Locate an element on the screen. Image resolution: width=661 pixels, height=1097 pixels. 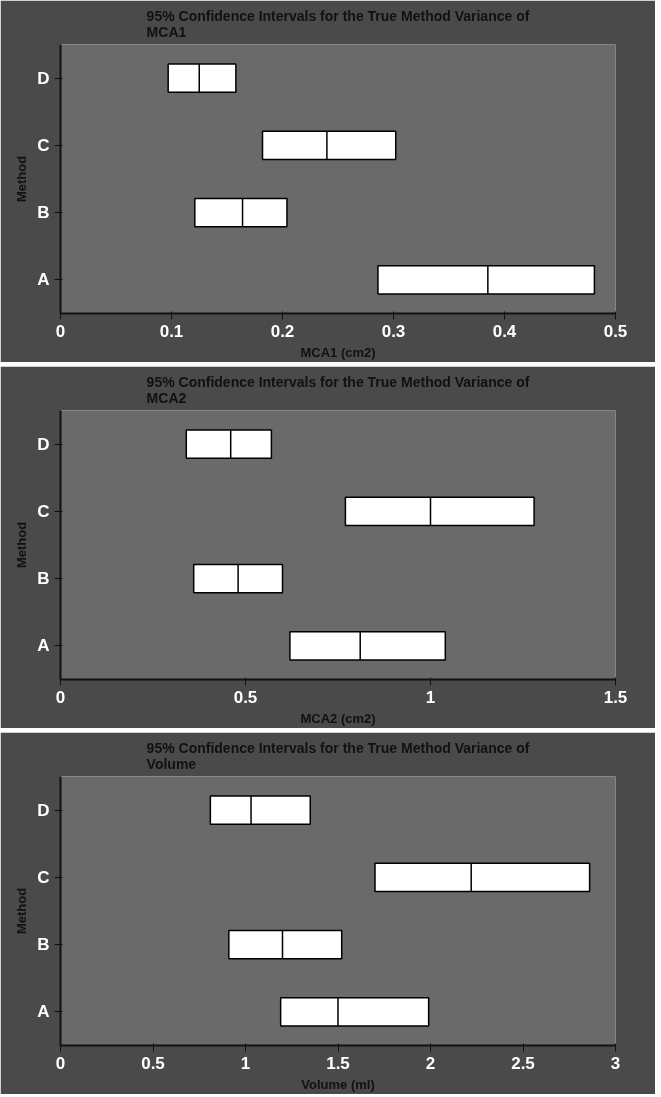
chart-title: 95% Confidence Intervals for the True Method Variance of MCA2 is located at coordinates (338, 389).